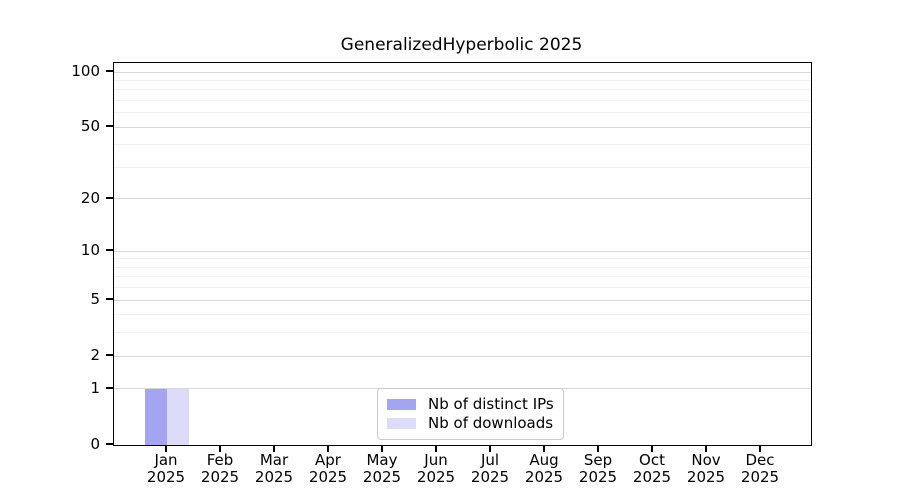 Image resolution: width=900 pixels, height=500 pixels. I want to click on x-tick-jun, so click(436, 448).